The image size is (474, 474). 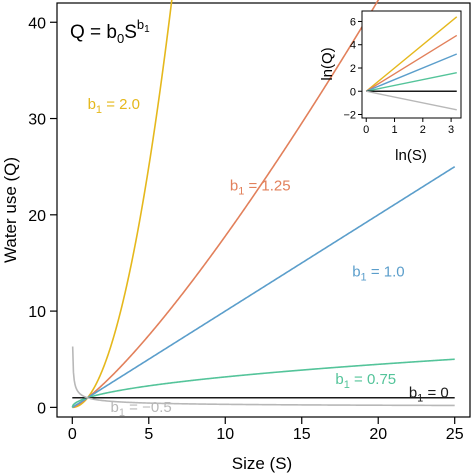 I want to click on inset-chart: 0 1 2 3 −2 0 2 4 6 ln(S) ln(Q), so click(x=390, y=87).